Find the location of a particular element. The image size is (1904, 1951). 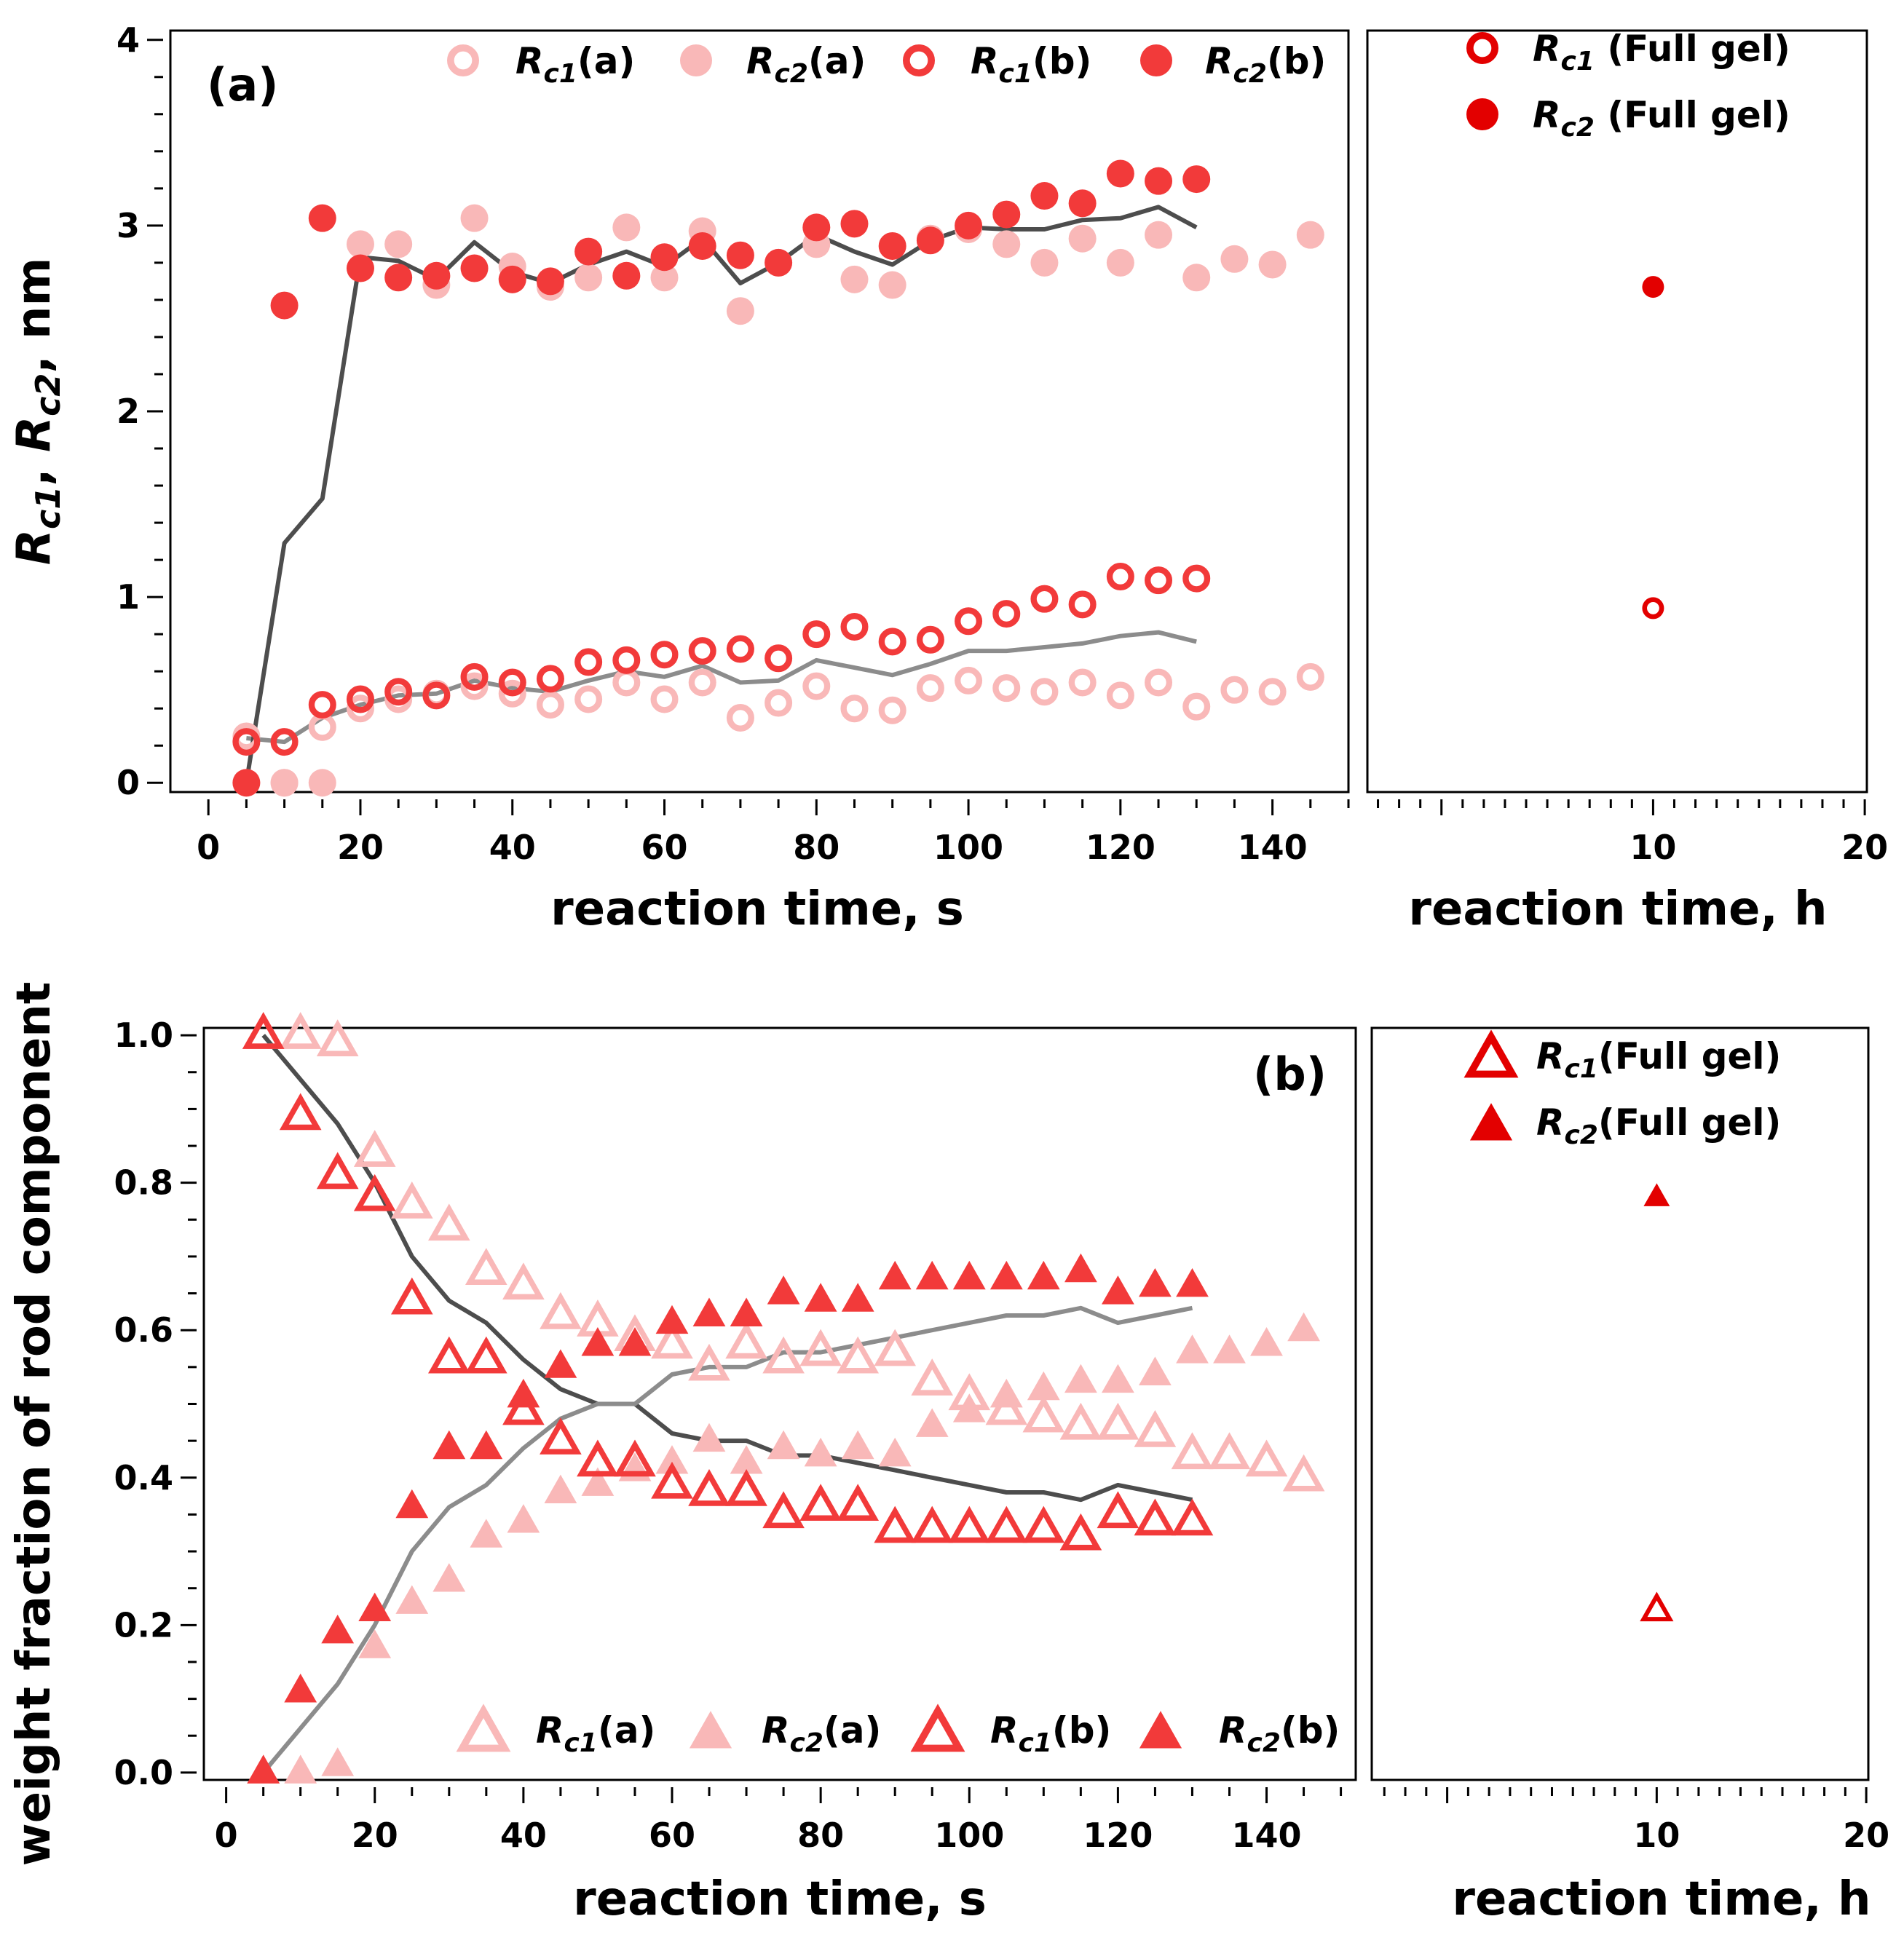

x-tick-label: 60 is located at coordinates (672, 1835).